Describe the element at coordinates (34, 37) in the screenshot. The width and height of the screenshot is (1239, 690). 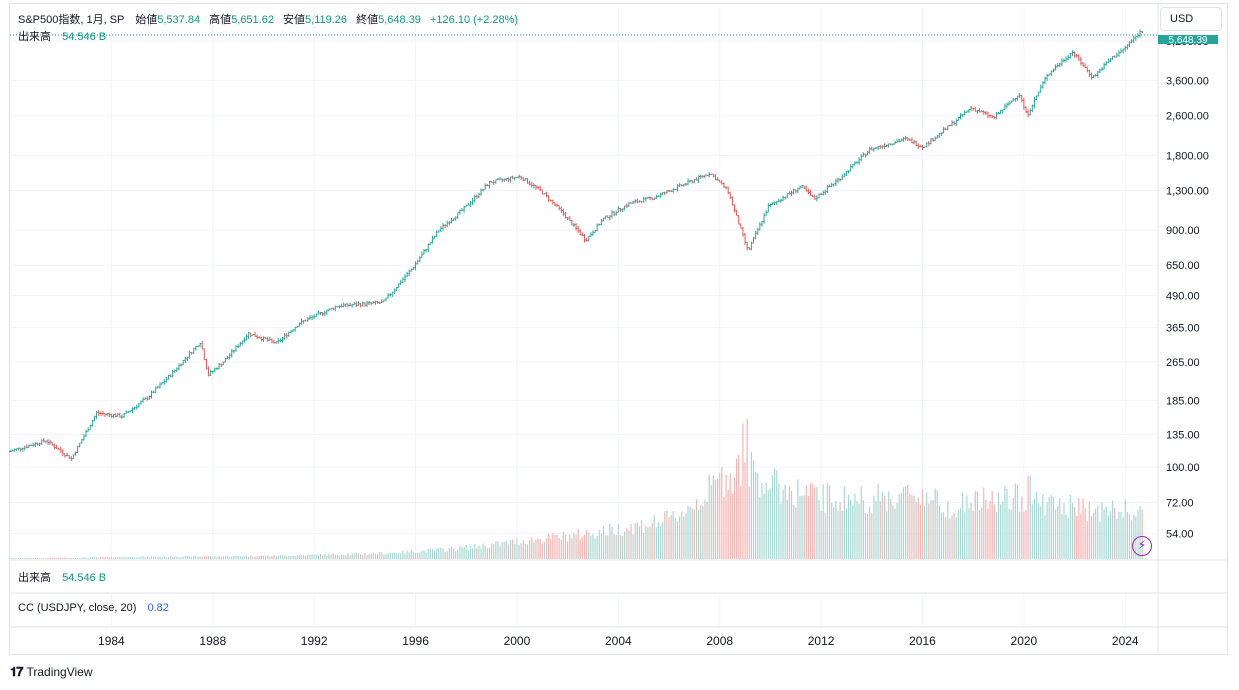
I see `volume-label: 出来高` at that location.